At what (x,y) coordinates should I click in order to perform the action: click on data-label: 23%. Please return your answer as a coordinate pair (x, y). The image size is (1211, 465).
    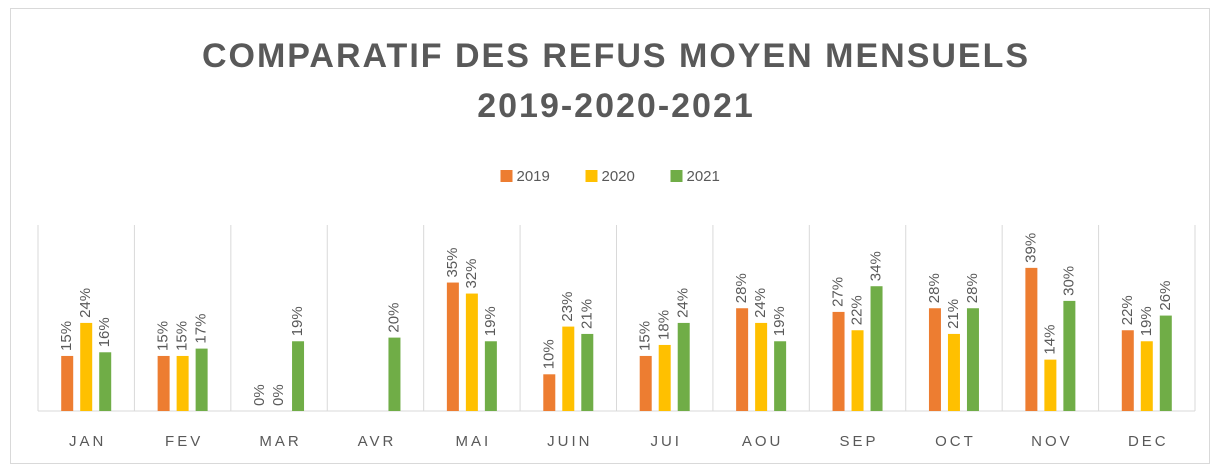
    Looking at the image, I should click on (567, 307).